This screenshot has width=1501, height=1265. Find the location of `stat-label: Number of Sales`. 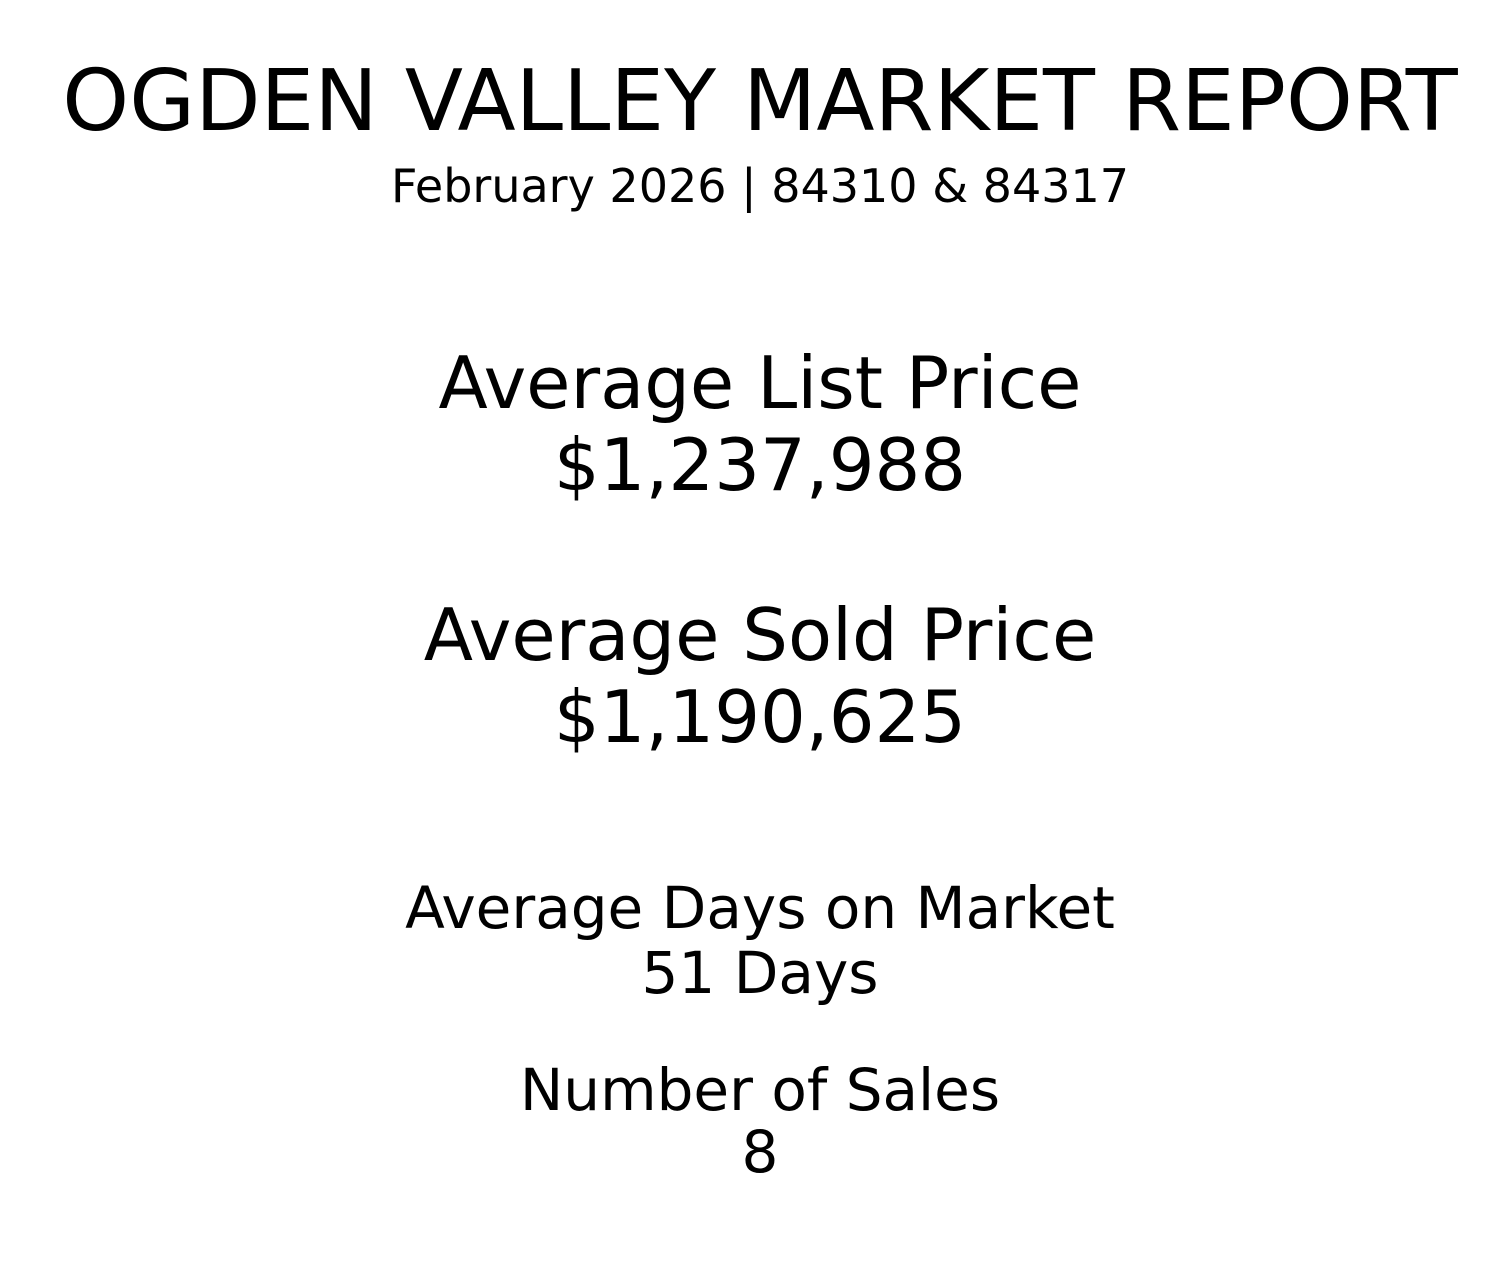

stat-label: Number of Sales is located at coordinates (760, 1090).